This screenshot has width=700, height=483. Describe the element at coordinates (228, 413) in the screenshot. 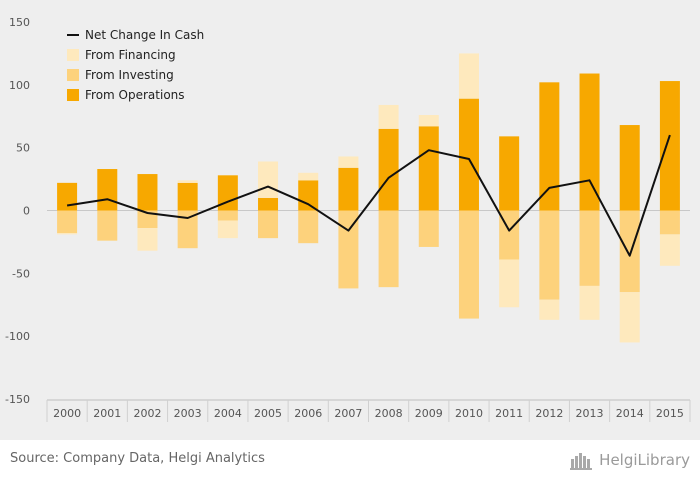

I see `x-tick-label: 2004` at that location.